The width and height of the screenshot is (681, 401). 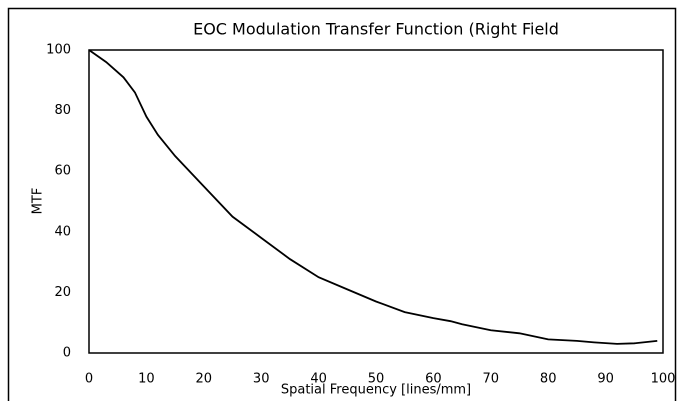 What do you see at coordinates (261, 379) in the screenshot?
I see `x-tick-label: 30` at bounding box center [261, 379].